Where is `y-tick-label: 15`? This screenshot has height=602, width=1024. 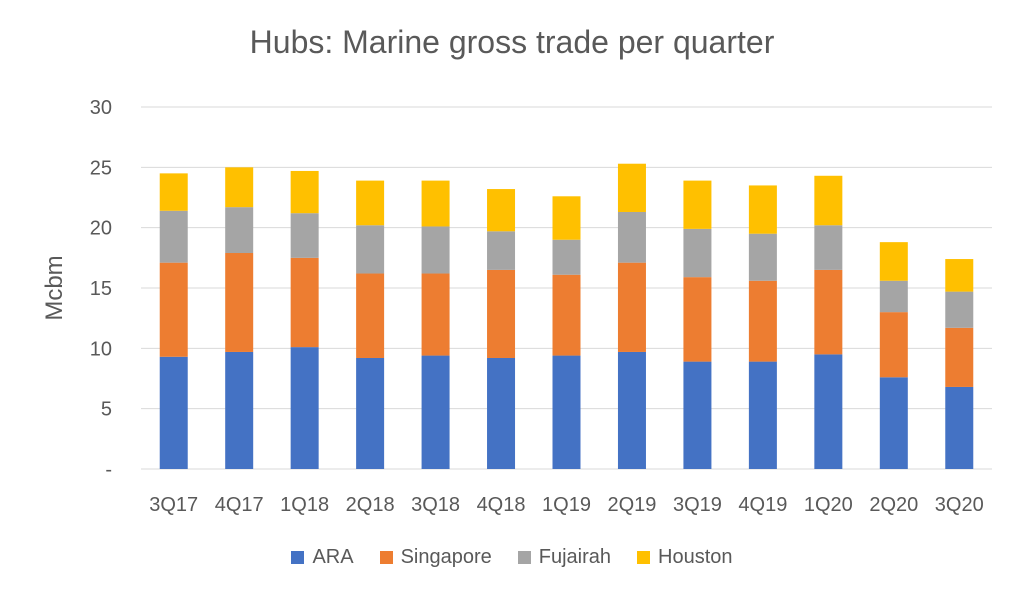
y-tick-label: 15 is located at coordinates (101, 289).